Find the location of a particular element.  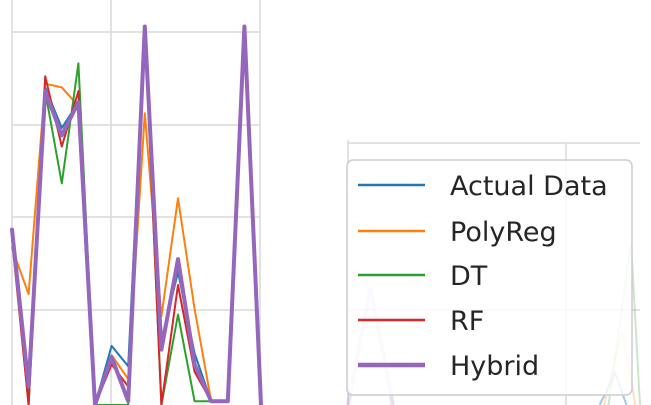

legend-label: PolyReg is located at coordinates (503, 232).